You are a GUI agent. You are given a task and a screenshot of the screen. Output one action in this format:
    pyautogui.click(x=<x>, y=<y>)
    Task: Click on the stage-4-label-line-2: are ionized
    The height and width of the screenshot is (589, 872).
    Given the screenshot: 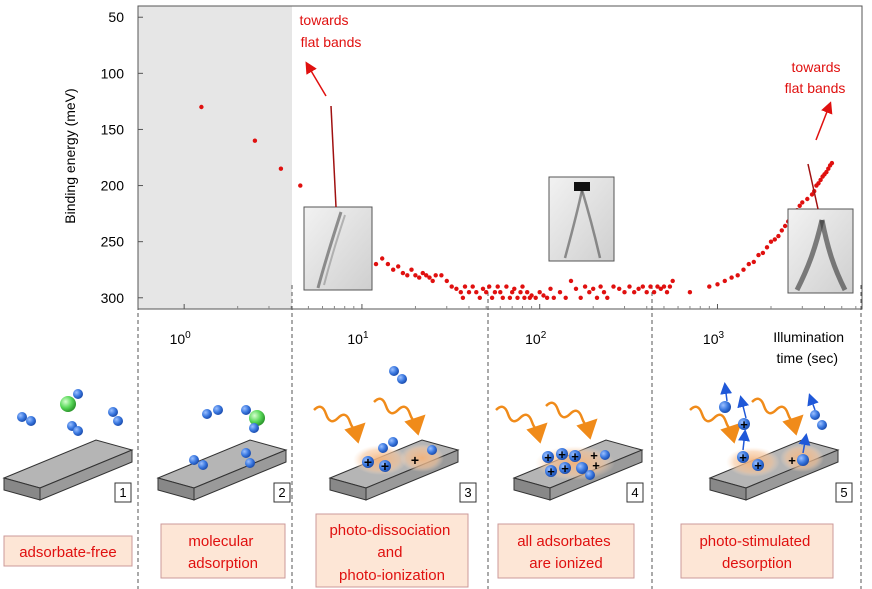 What is the action you would take?
    pyautogui.click(x=565, y=563)
    